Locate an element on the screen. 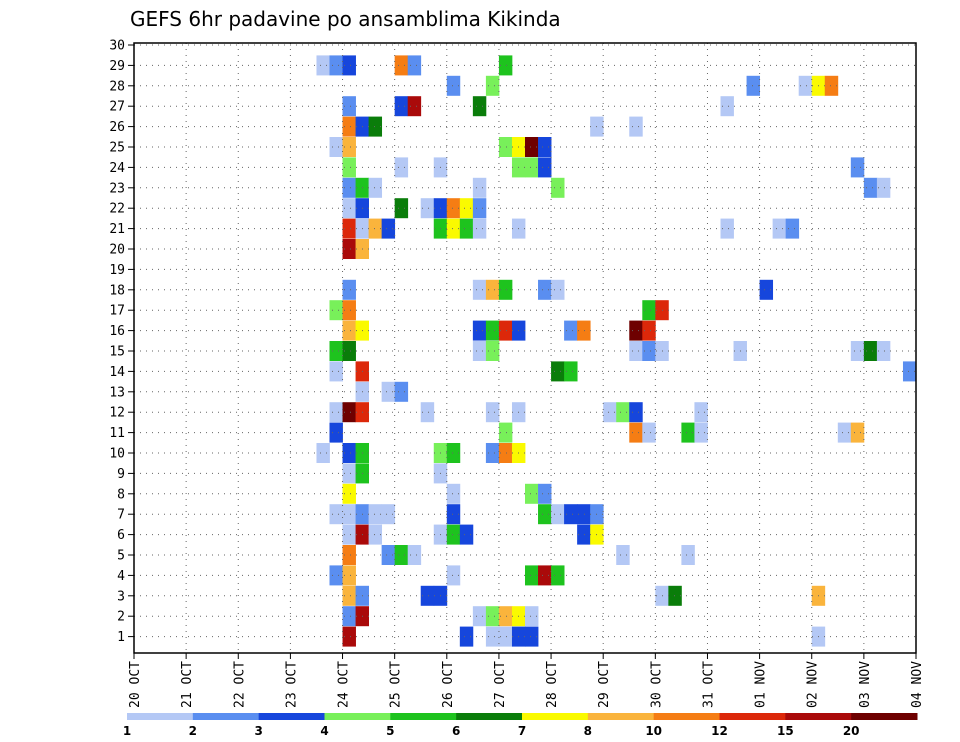 The image size is (960, 742). x-tick-label: 23 OCT is located at coordinates (291, 684).